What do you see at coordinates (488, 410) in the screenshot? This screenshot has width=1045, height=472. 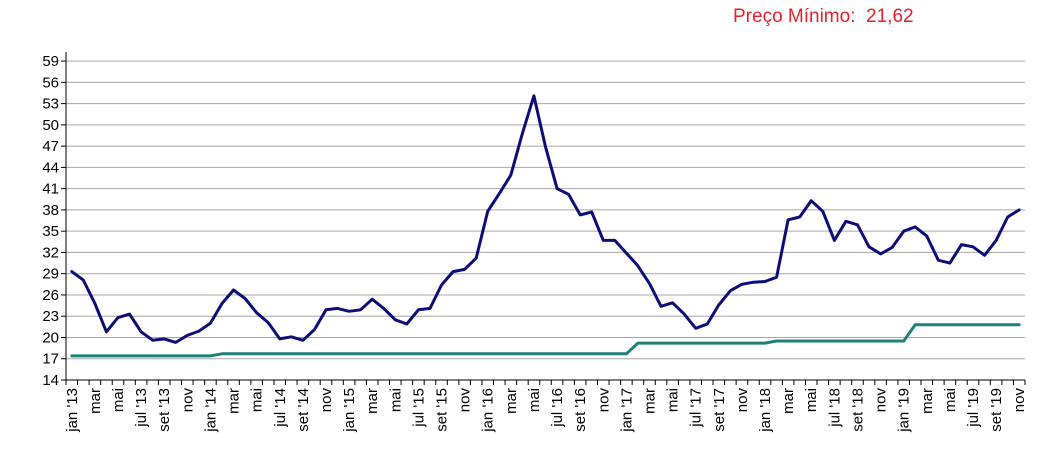 I see `x-tick-label: jan '16` at bounding box center [488, 410].